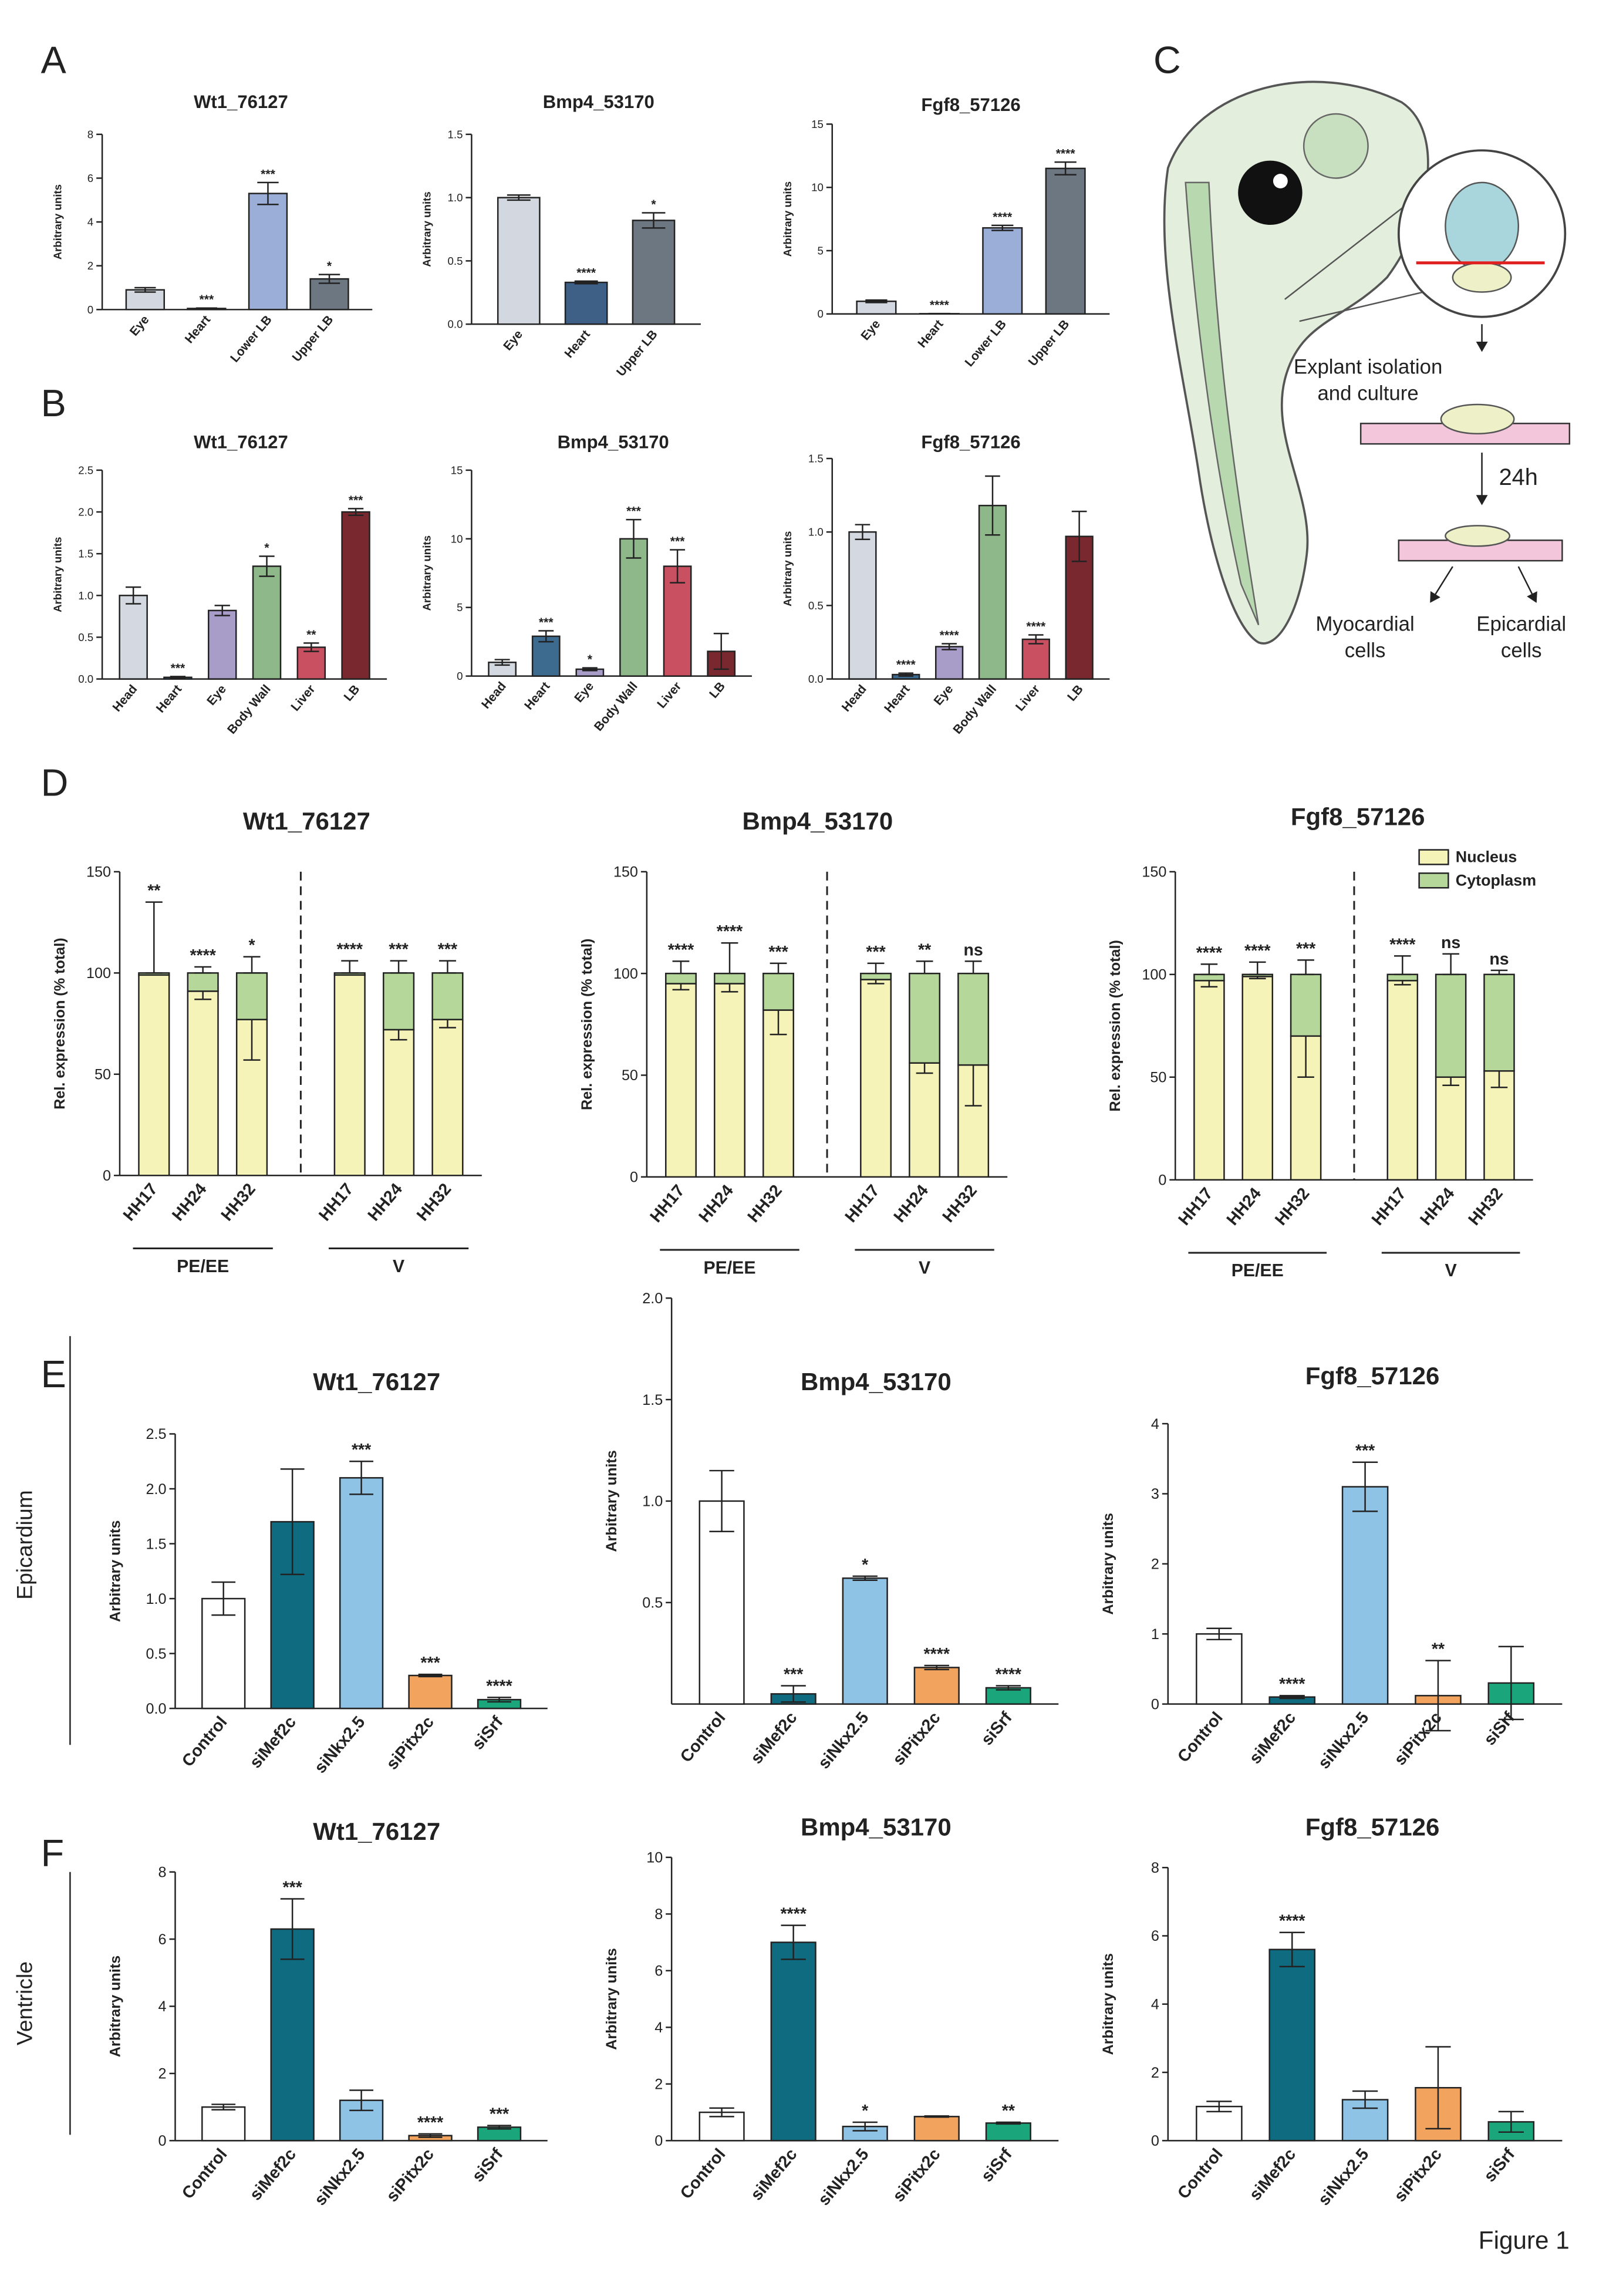 The height and width of the screenshot is (2296, 1606). Describe the element at coordinates (1524, 2240) in the screenshot. I see `figure-label: Figure 1` at that location.